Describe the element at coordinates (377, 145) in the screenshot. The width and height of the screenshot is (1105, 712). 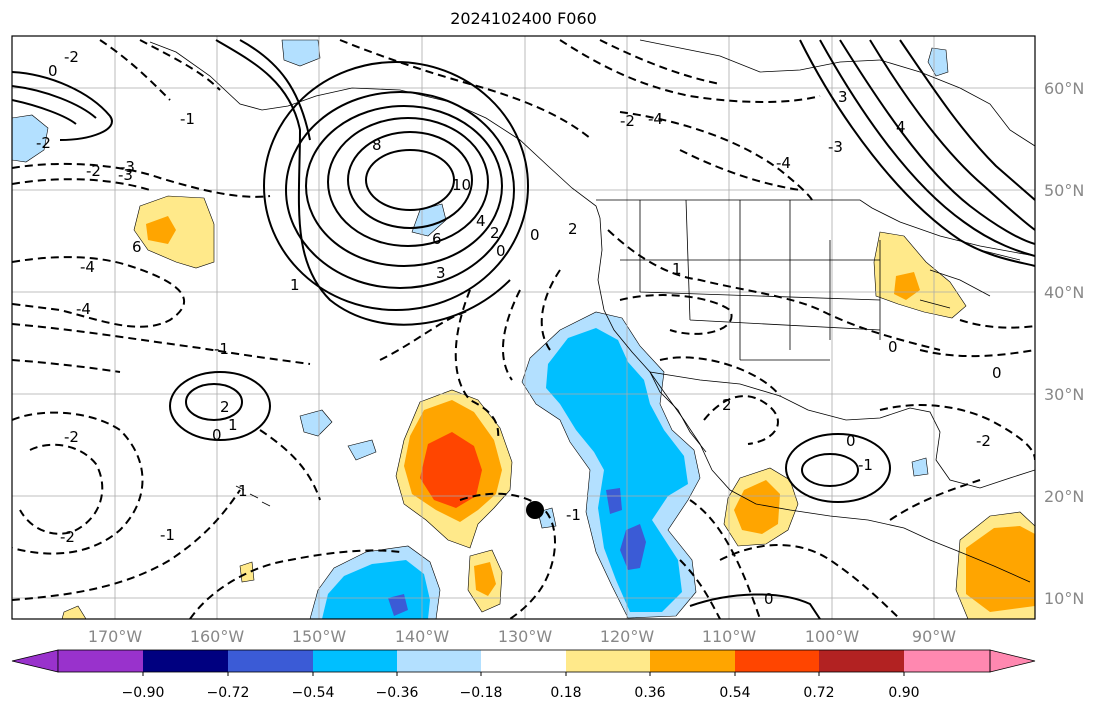
I see `contour-label: 8` at that location.